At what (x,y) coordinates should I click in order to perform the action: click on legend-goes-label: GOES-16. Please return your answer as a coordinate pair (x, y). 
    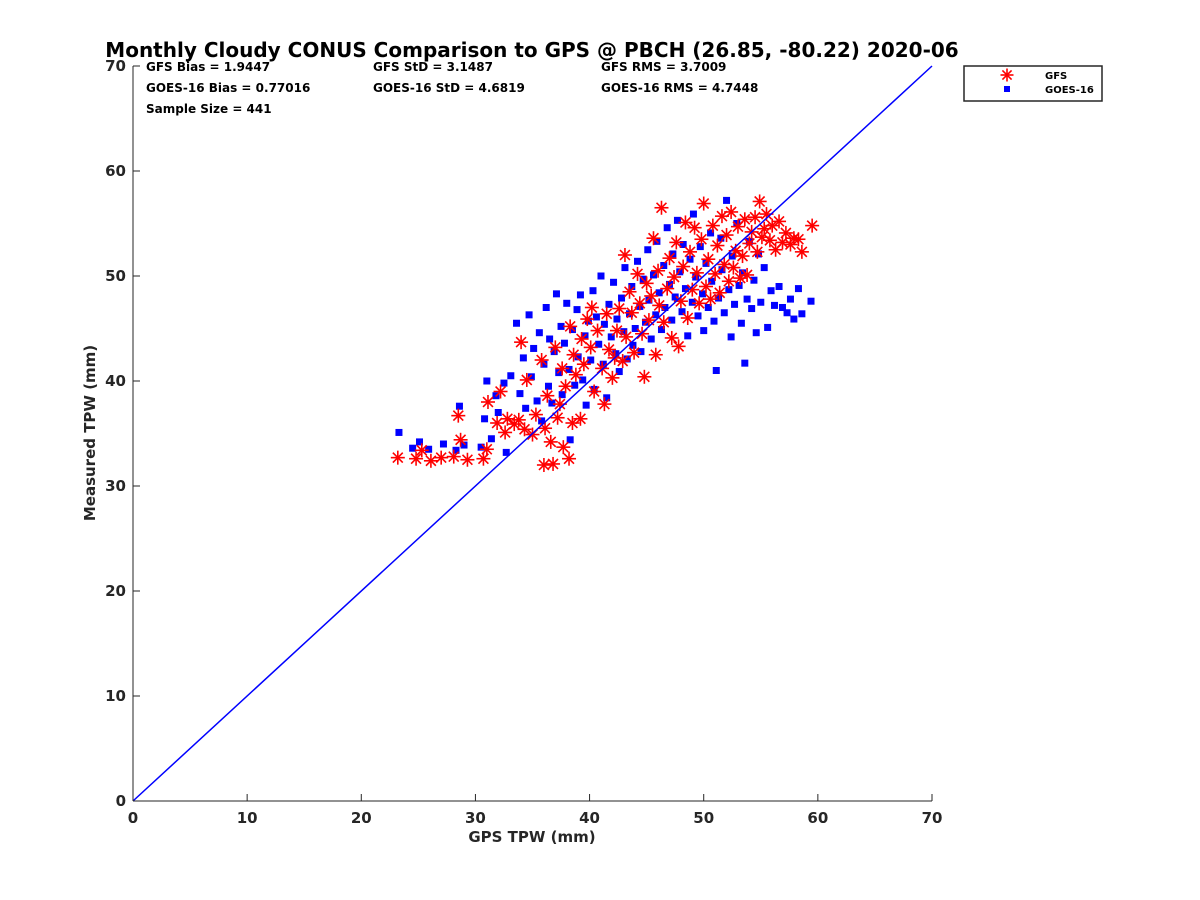
    Looking at the image, I should click on (1069, 90).